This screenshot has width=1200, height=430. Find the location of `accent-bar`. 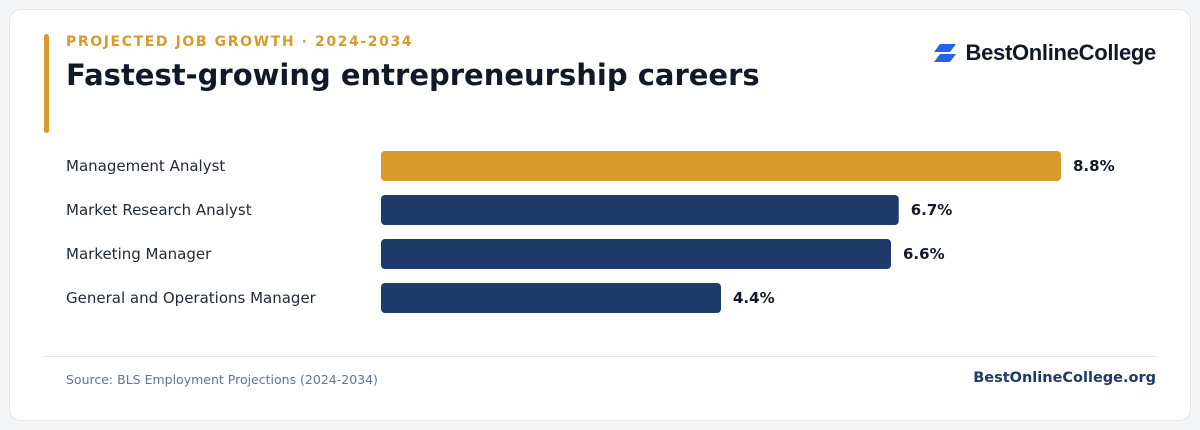

accent-bar is located at coordinates (46, 83).